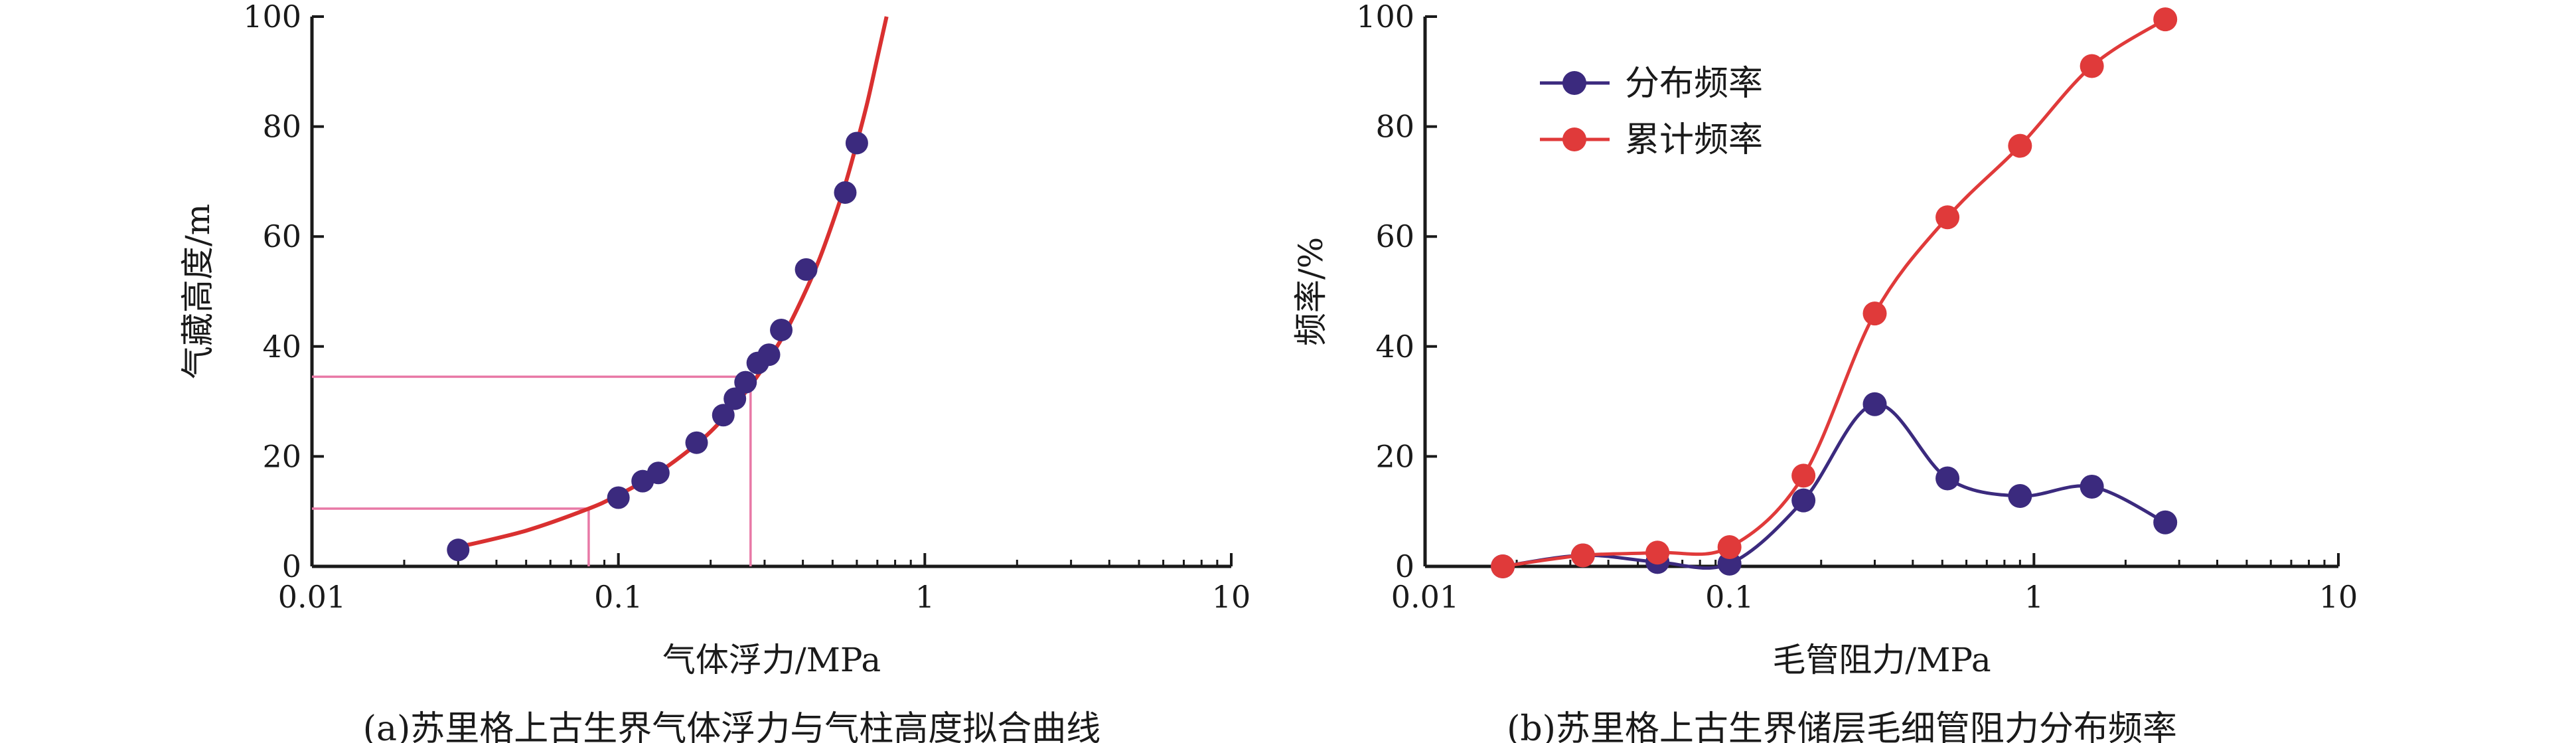  I want to click on legend-label-1: 分布频率, so click(1694, 84).